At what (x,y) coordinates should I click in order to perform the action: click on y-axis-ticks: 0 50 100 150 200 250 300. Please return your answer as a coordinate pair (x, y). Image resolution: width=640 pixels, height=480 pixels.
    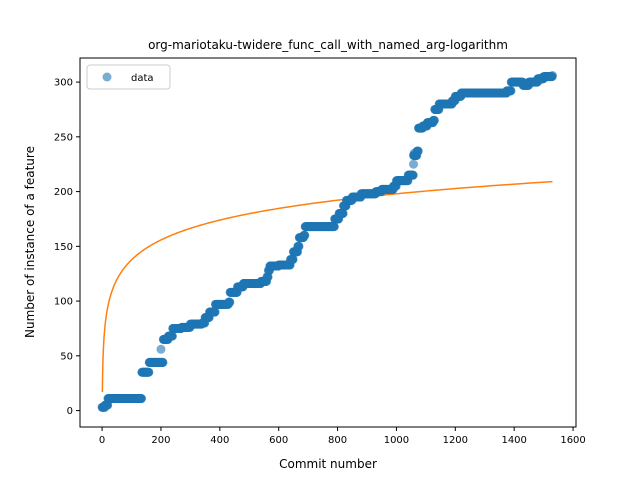
    Looking at the image, I should click on (67, 247).